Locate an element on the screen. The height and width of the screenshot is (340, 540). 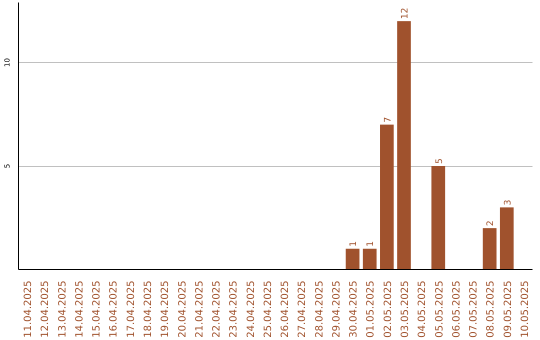
x-tick-label: 01.05.2025 is located at coordinates (371, 309).